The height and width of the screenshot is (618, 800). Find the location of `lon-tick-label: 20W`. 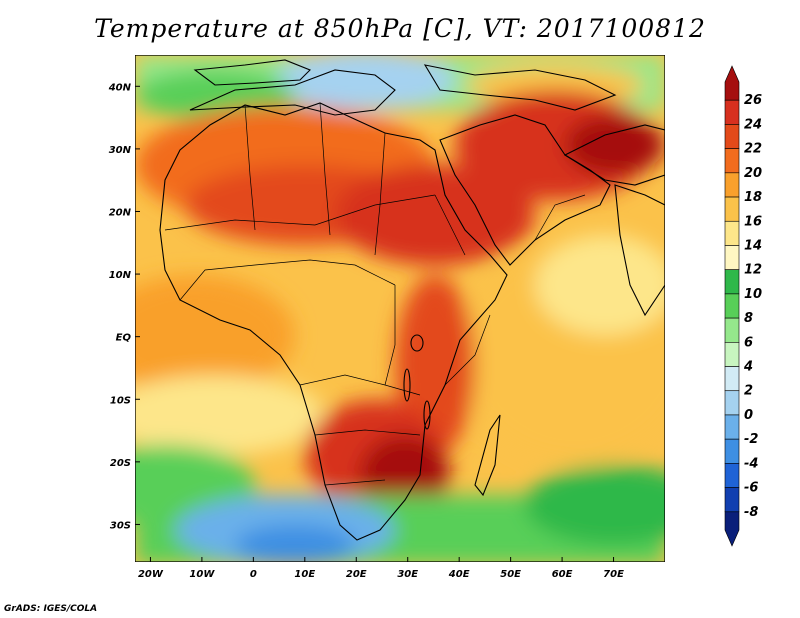

lon-tick-label: 20W is located at coordinates (151, 574).